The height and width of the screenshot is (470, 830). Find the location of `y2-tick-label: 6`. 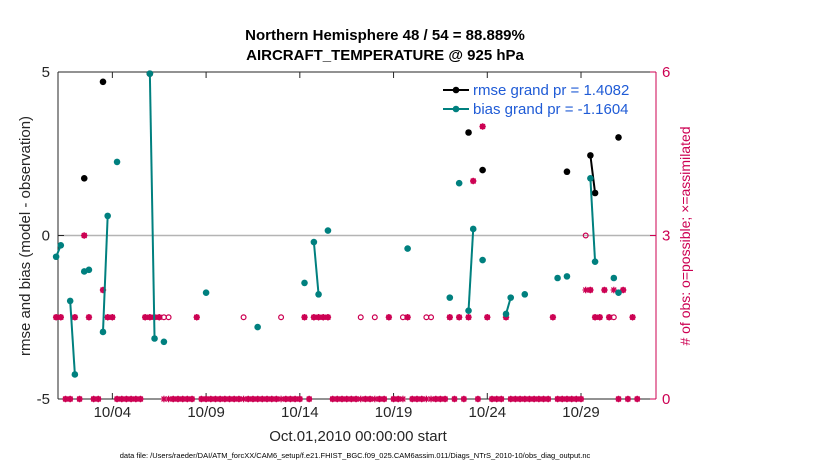

y2-tick-label: 6 is located at coordinates (666, 72).